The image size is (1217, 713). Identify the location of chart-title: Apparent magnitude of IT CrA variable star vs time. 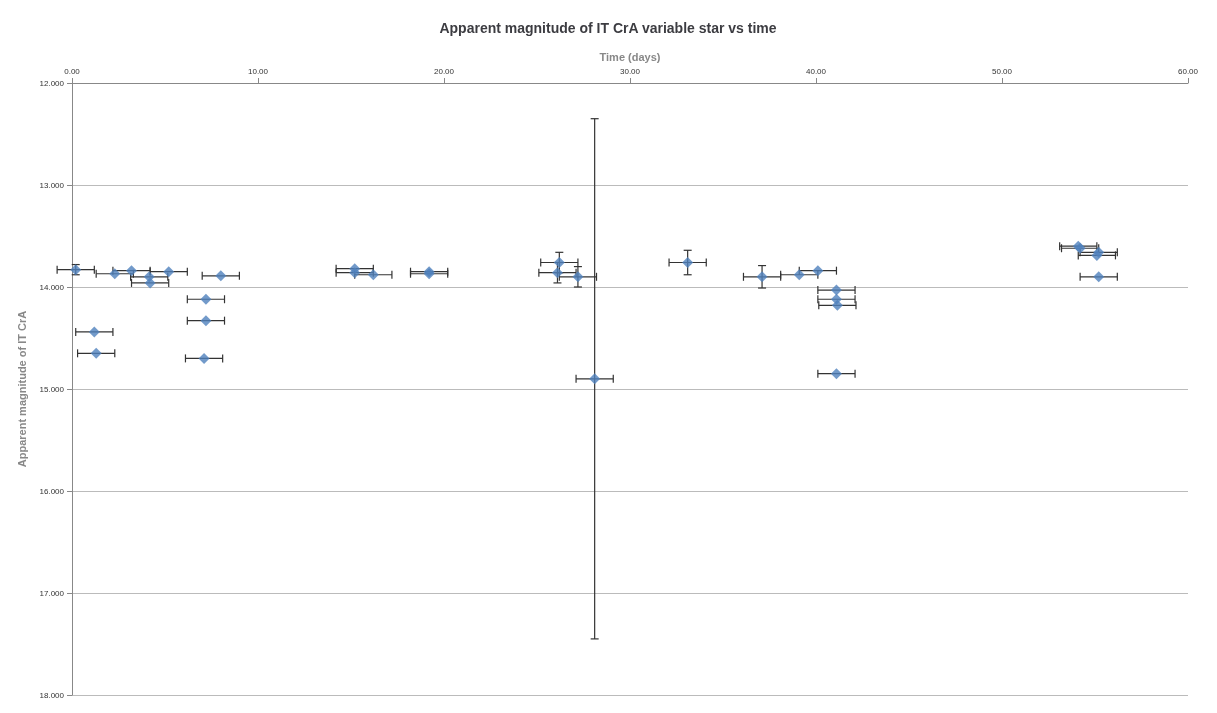
(608, 28).